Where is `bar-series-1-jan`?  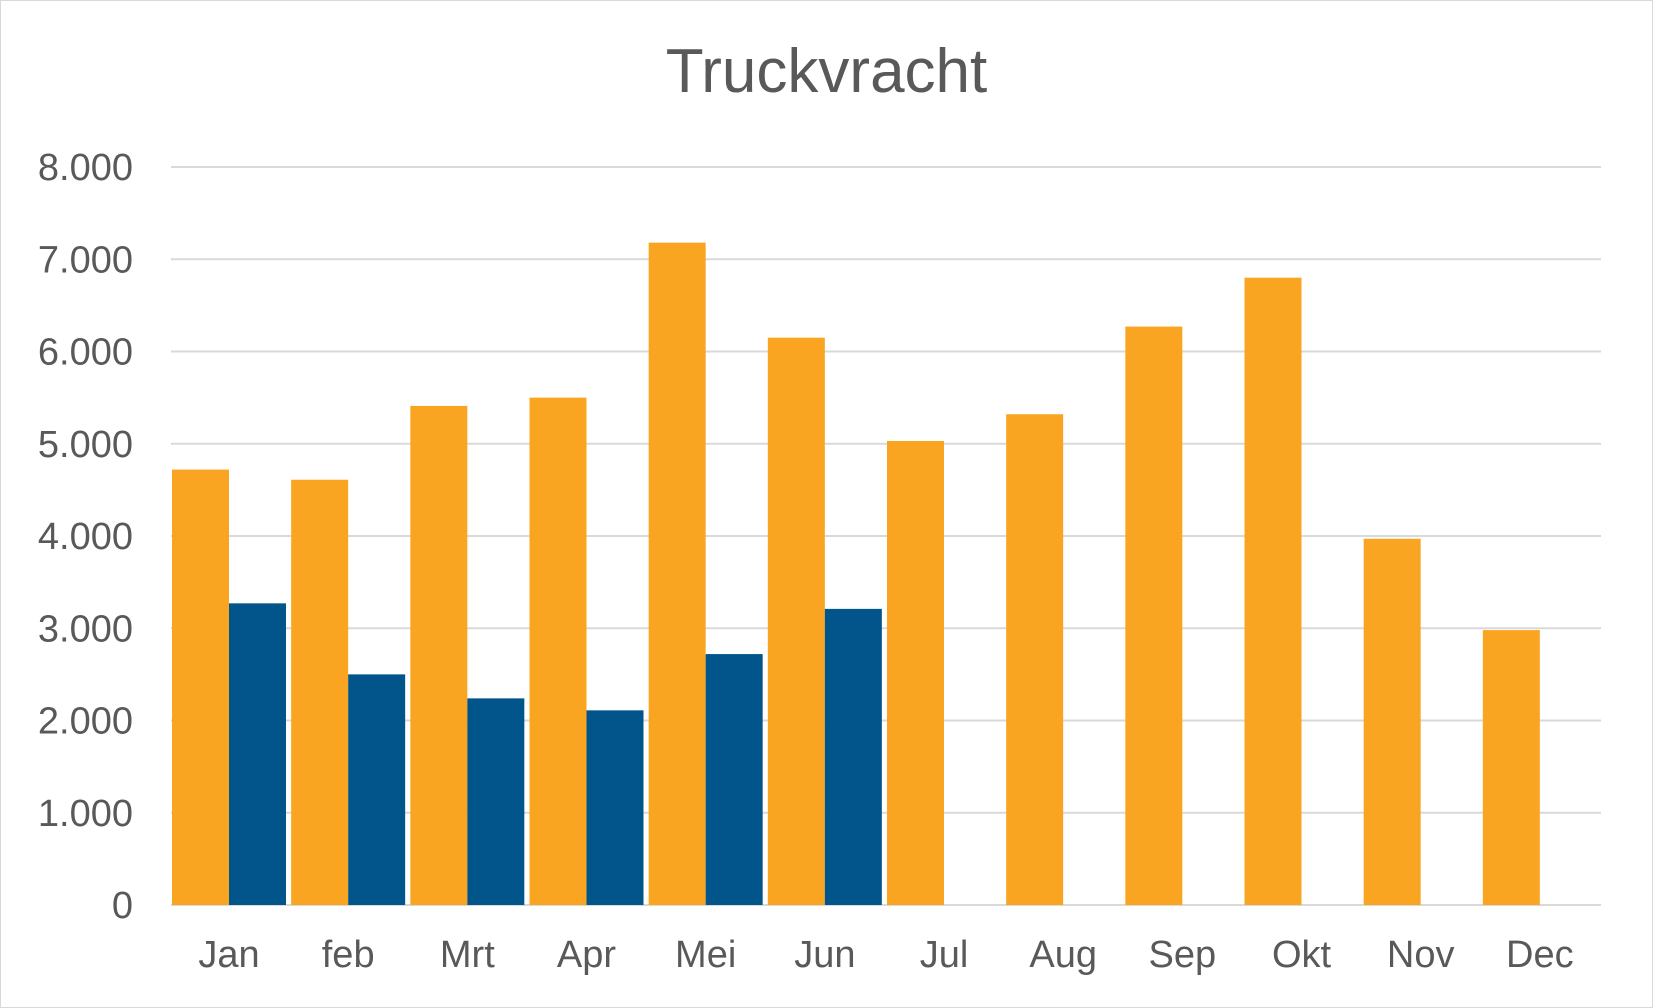
bar-series-1-jan is located at coordinates (200, 687).